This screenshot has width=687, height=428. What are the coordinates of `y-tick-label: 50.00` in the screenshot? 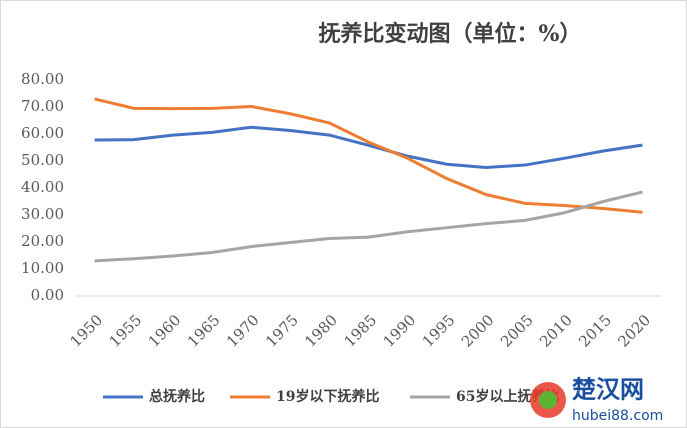 It's located at (42, 160).